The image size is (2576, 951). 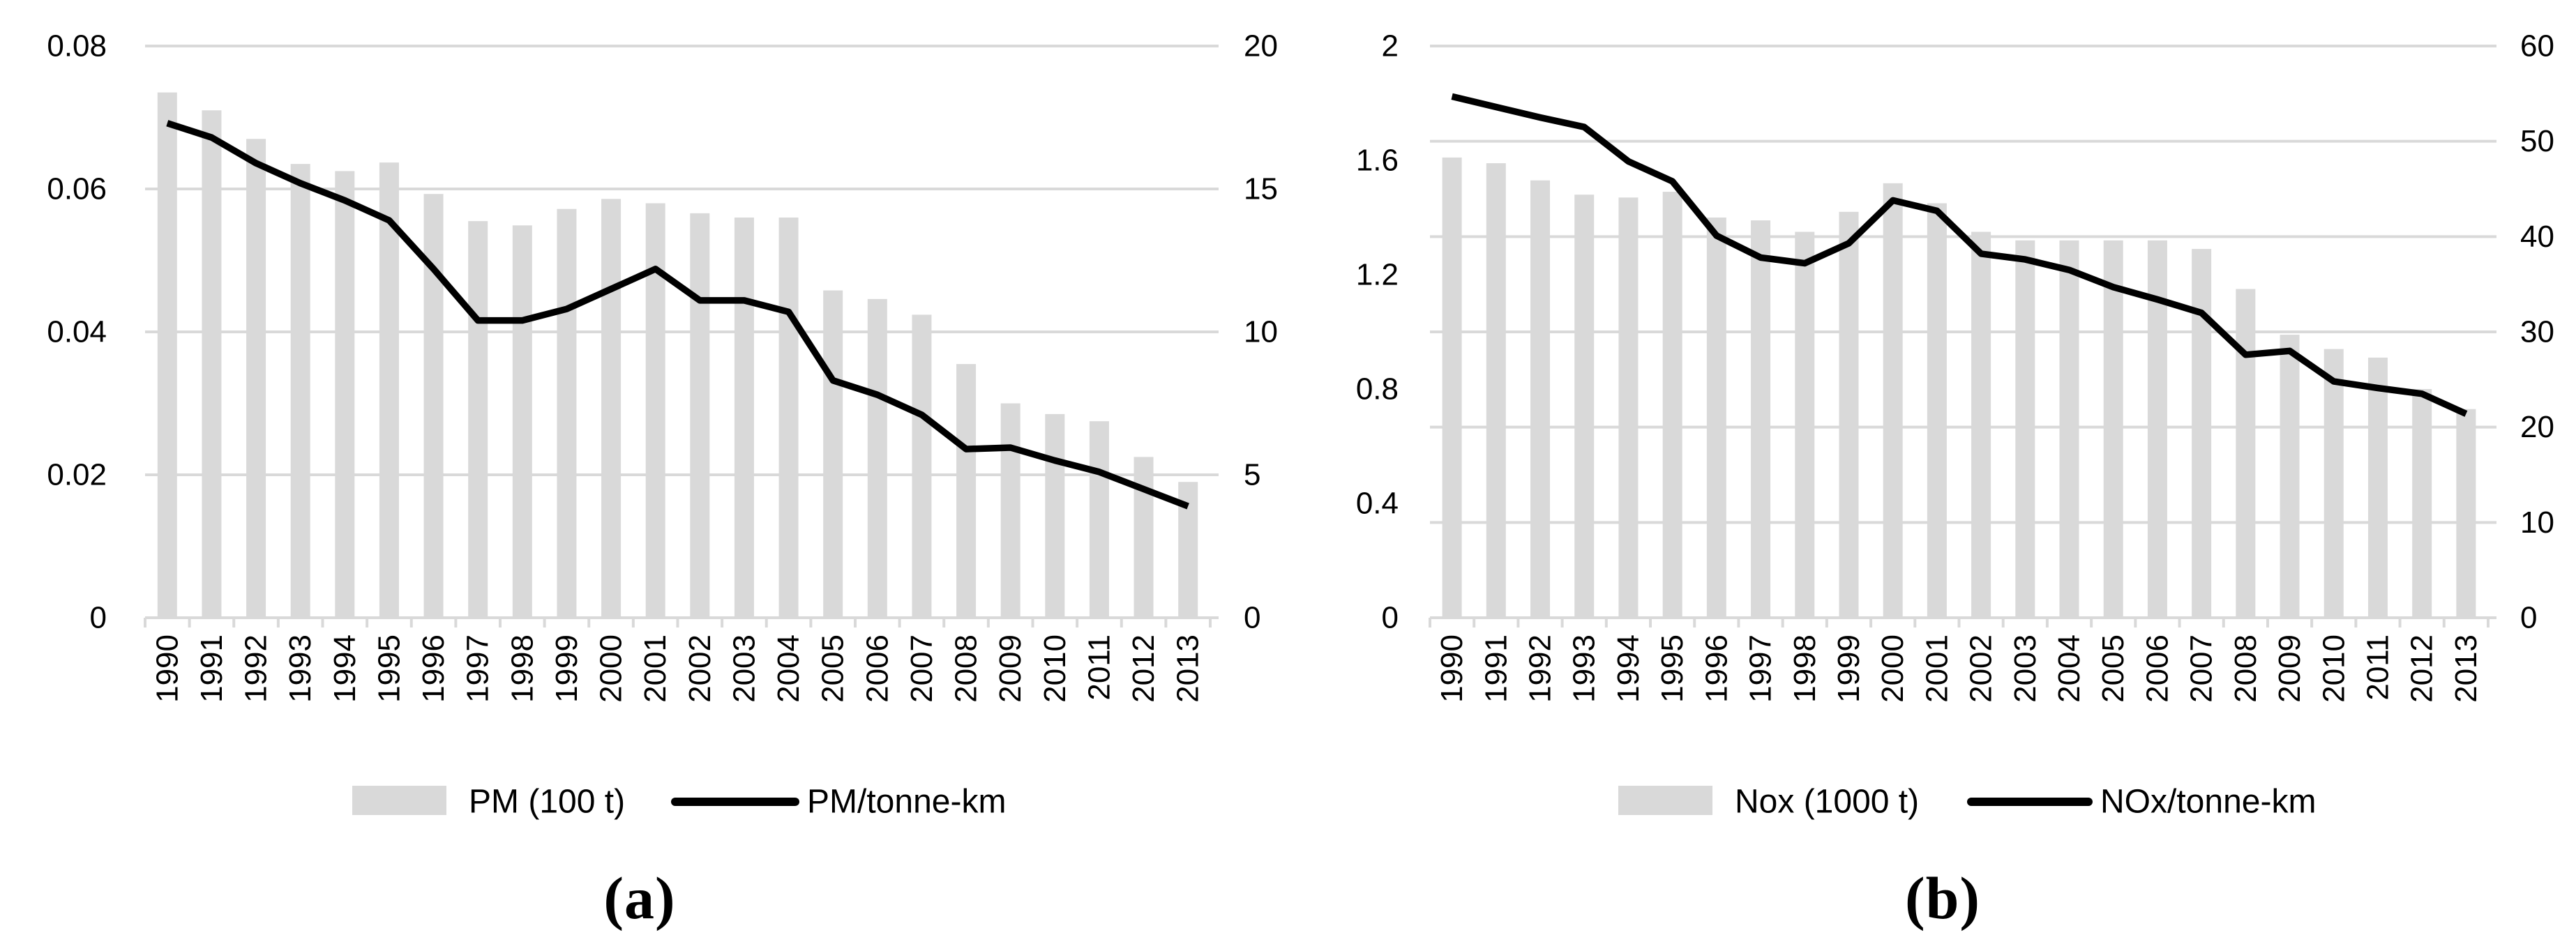 What do you see at coordinates (2422, 504) in the screenshot?
I see `bar-2012` at bounding box center [2422, 504].